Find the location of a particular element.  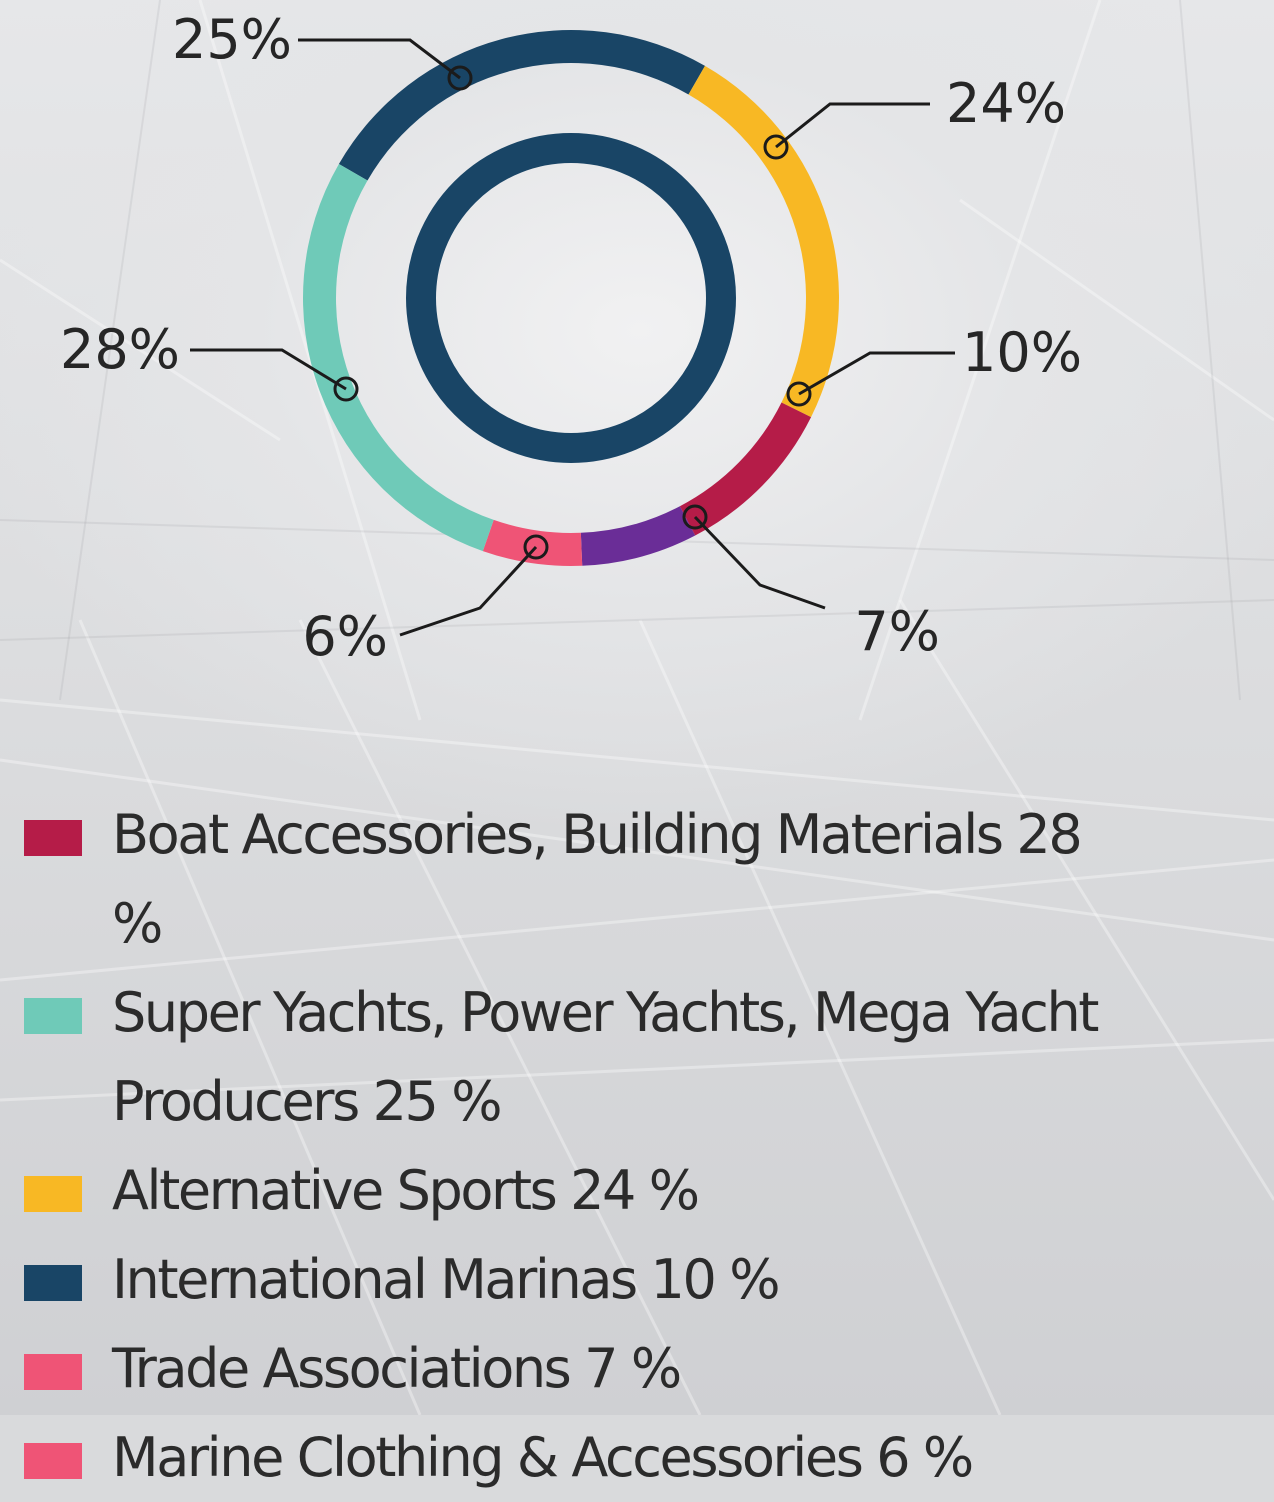

donut-slice-7-percent is located at coordinates (638, 536).